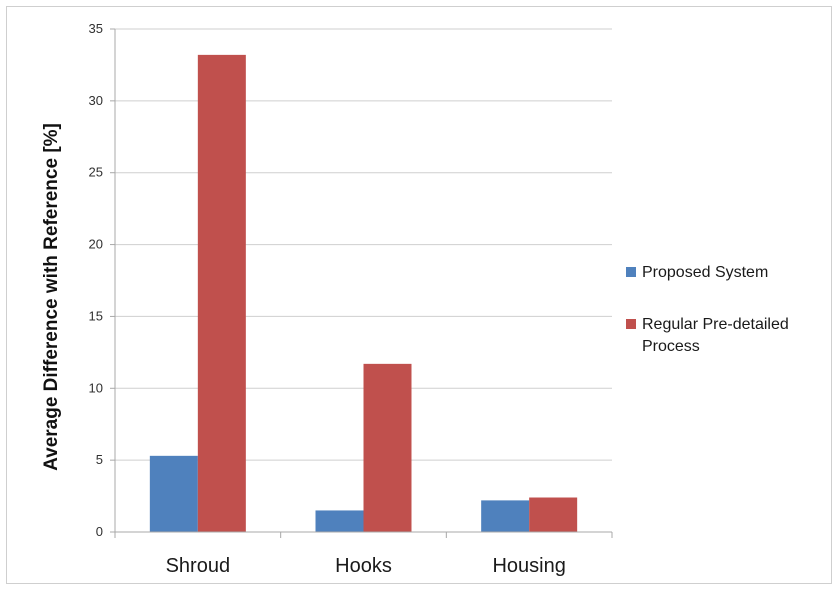 This screenshot has width=840, height=592. I want to click on y-axis-title: Average Difference with Reference [%], so click(51, 297).